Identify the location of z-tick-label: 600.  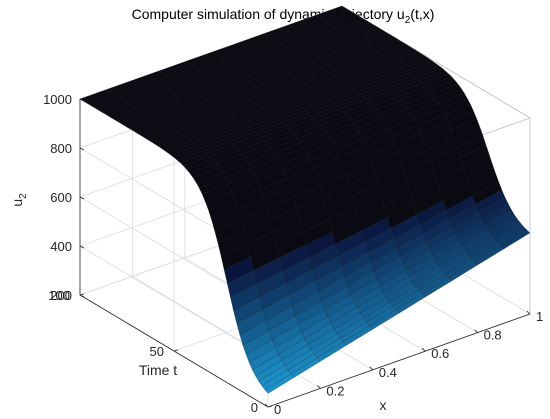
(61, 197).